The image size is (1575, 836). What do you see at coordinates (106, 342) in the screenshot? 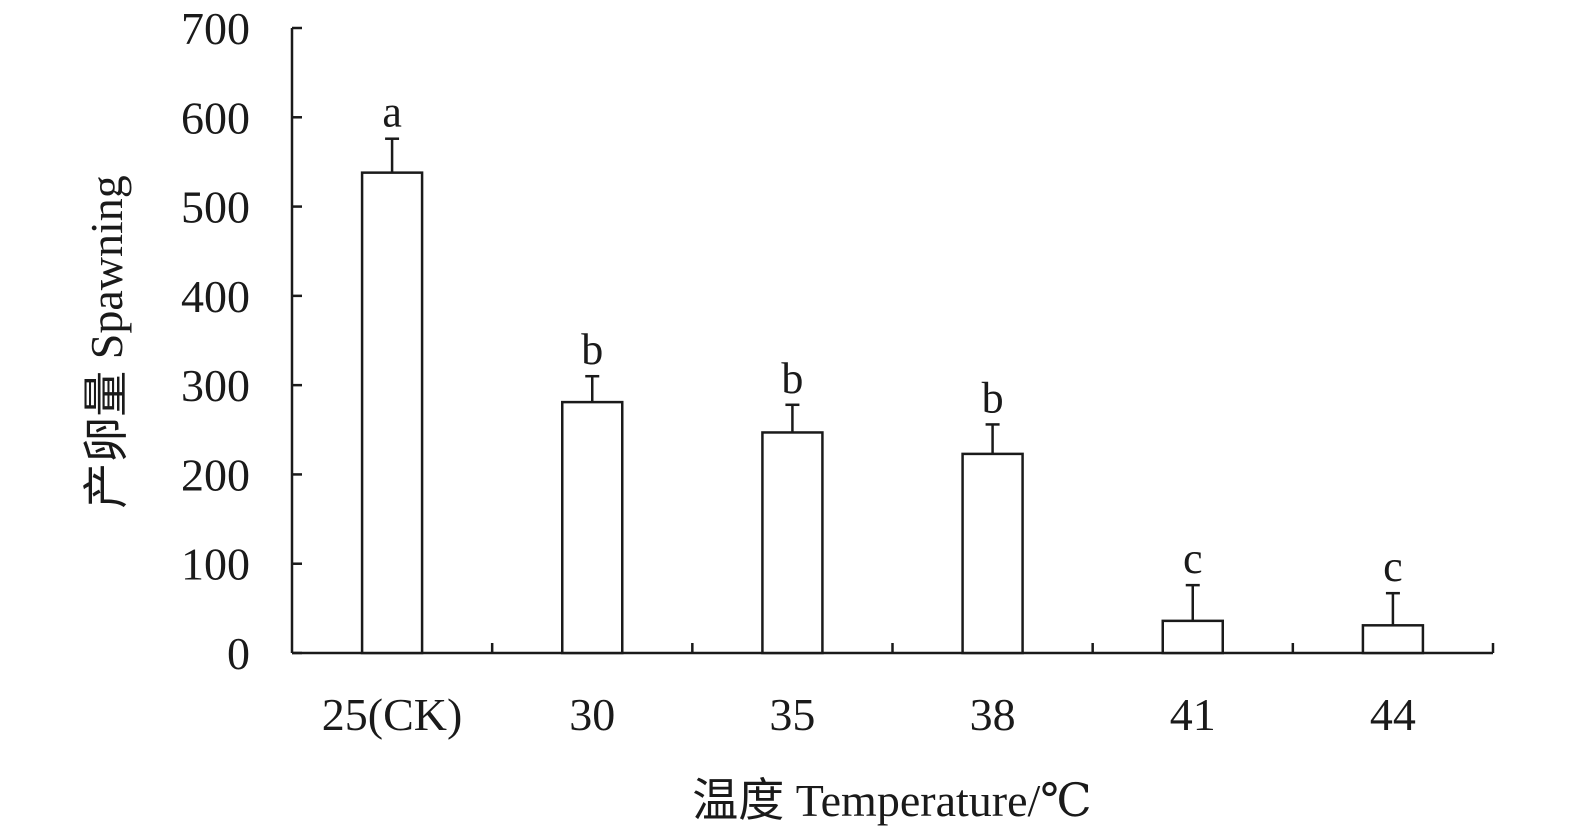
I see `y-axis-title: 产卵量 Spawning` at bounding box center [106, 342].